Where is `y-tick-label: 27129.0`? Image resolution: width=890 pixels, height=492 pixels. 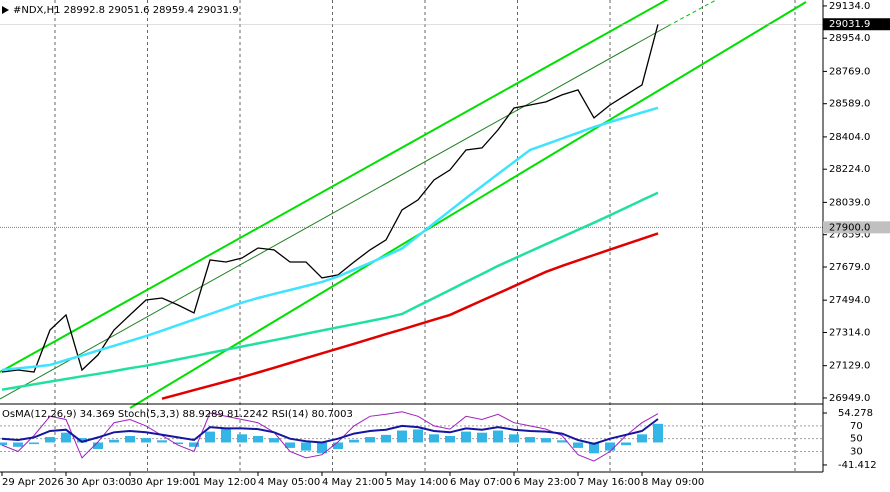
y-tick-label: 27129.0 is located at coordinates (849, 366).